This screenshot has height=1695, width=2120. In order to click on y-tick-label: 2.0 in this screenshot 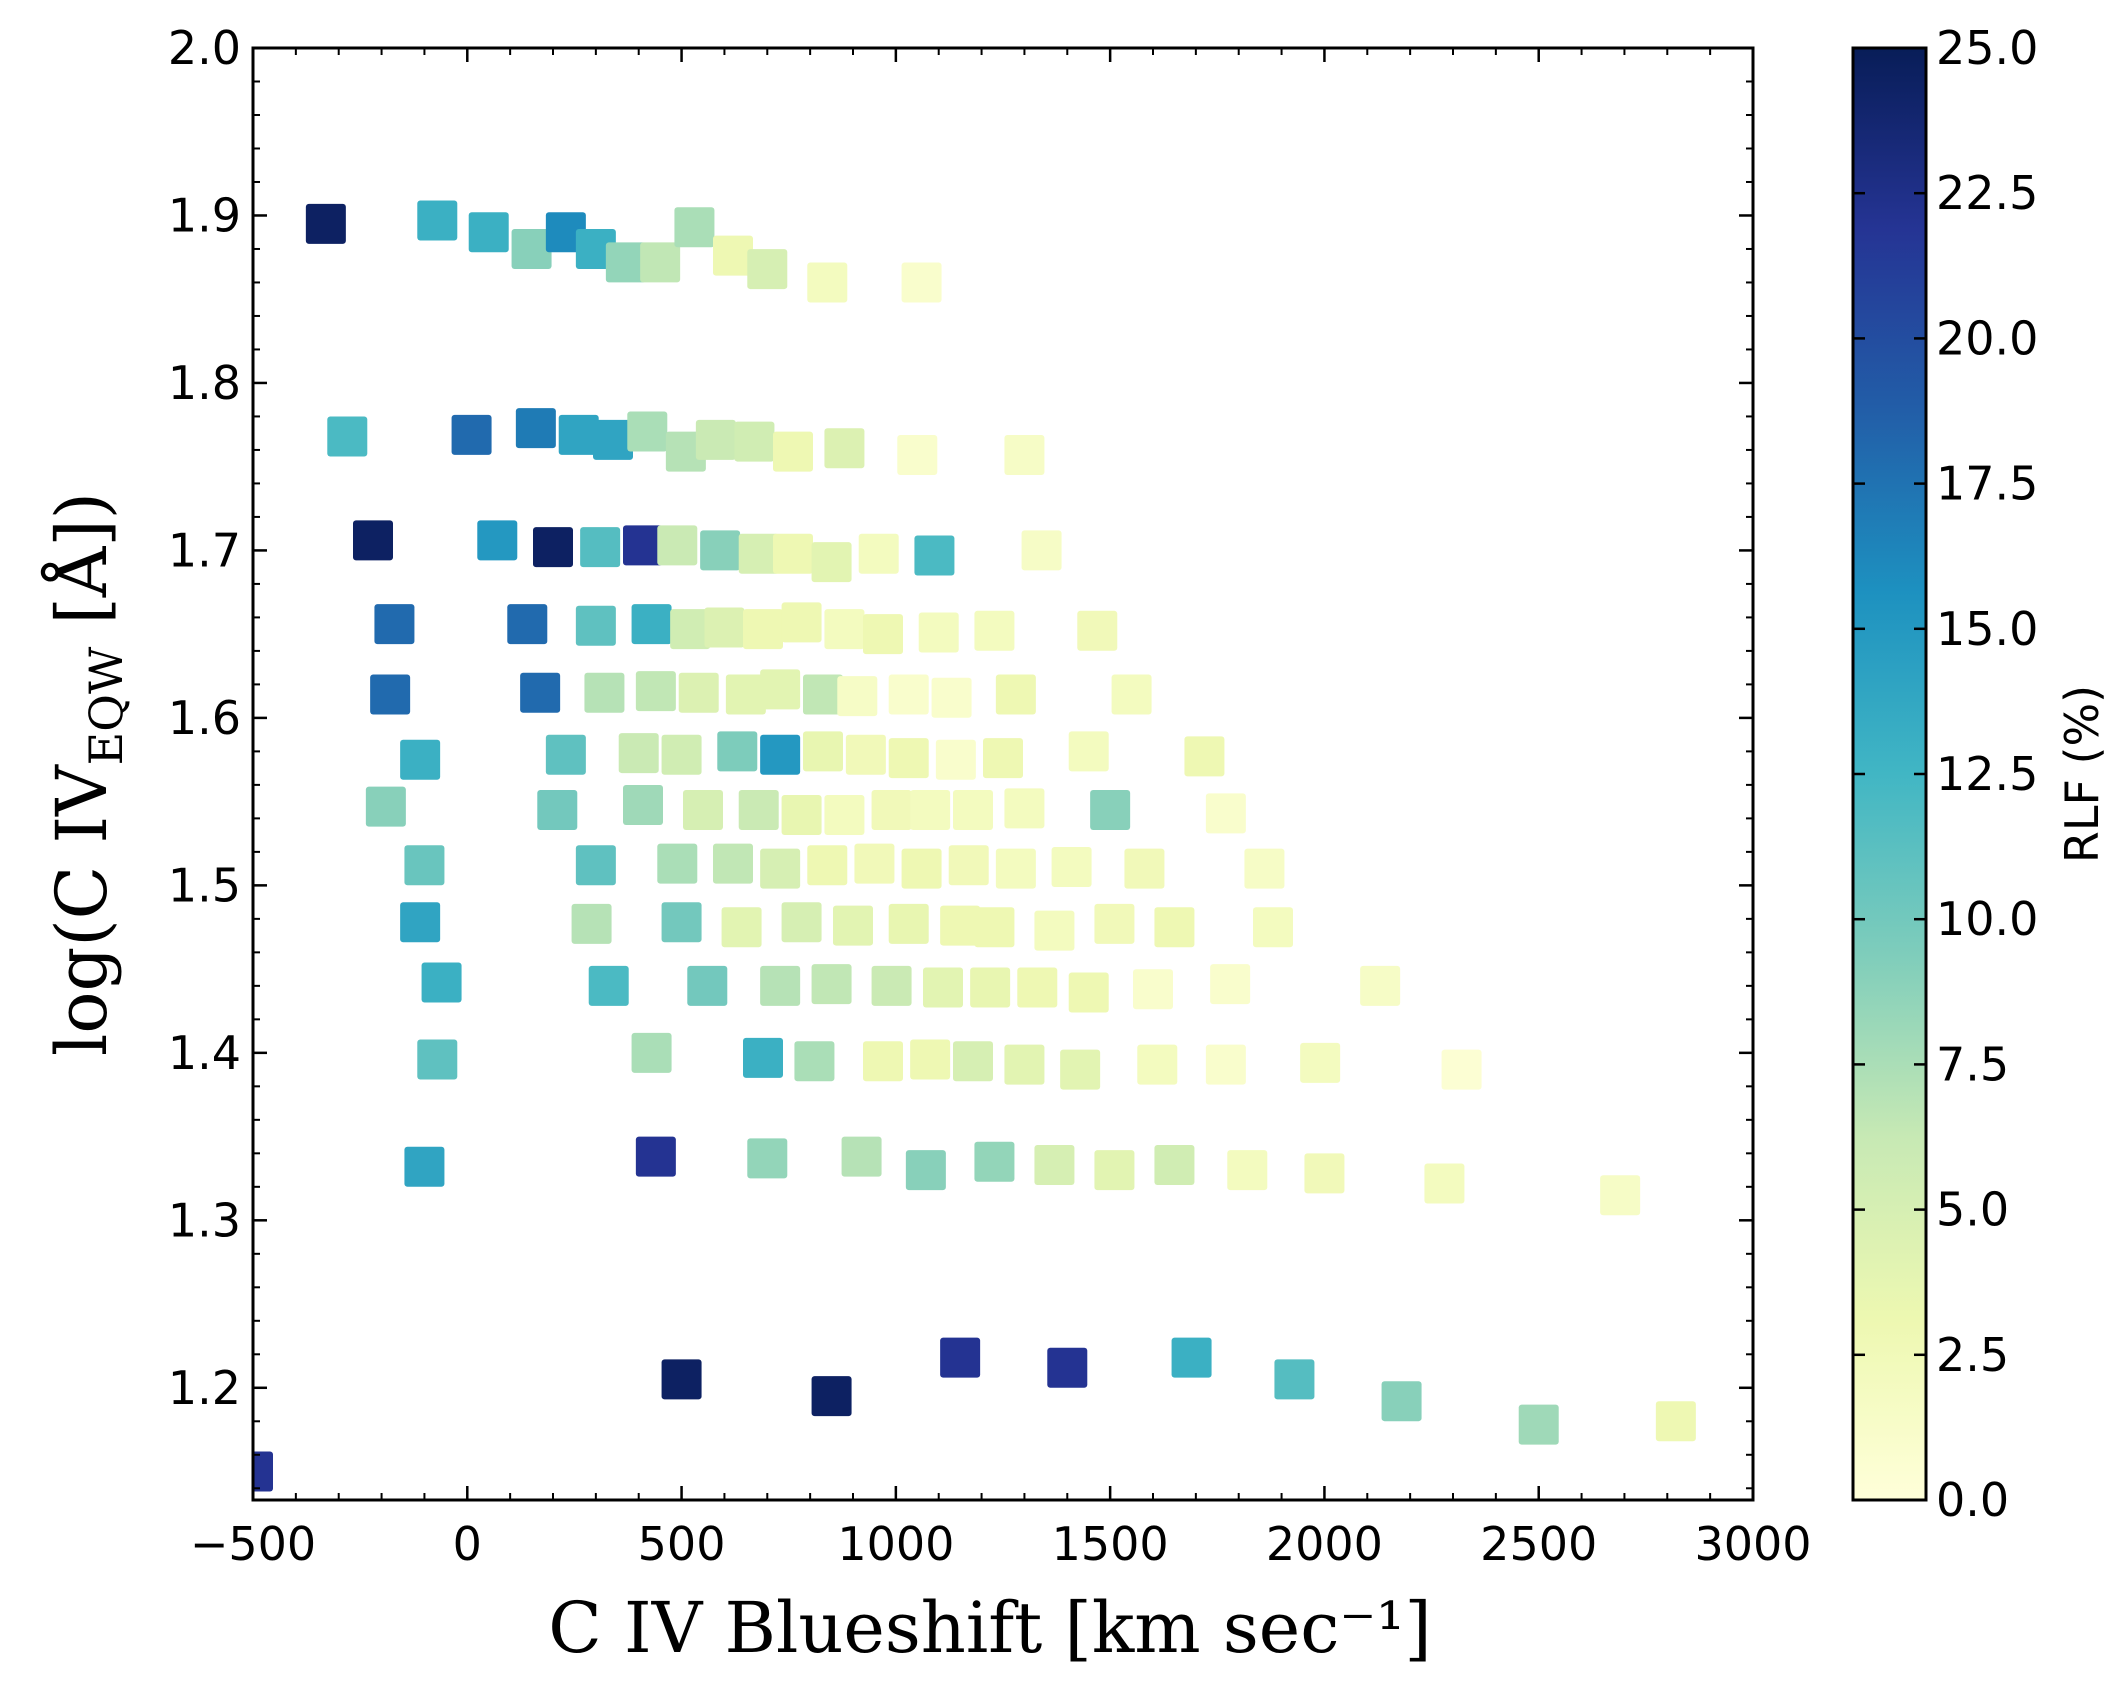, I will do `click(204, 48)`.